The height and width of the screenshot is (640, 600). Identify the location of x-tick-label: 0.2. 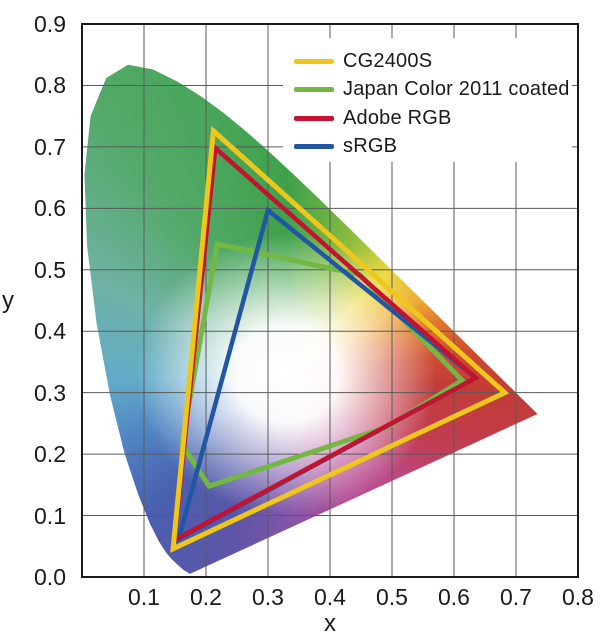
(206, 597).